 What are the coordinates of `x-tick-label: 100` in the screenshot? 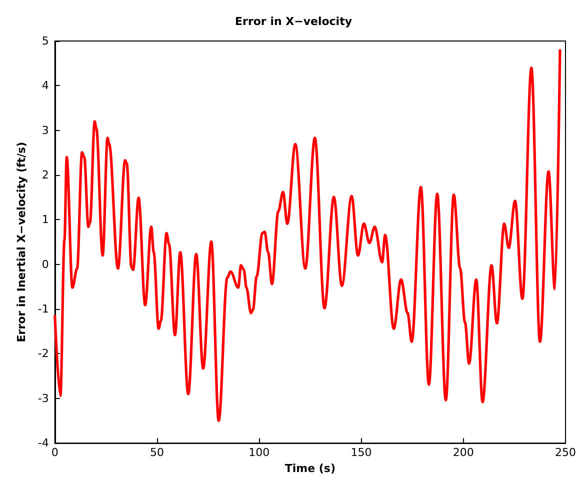 It's located at (259, 453).